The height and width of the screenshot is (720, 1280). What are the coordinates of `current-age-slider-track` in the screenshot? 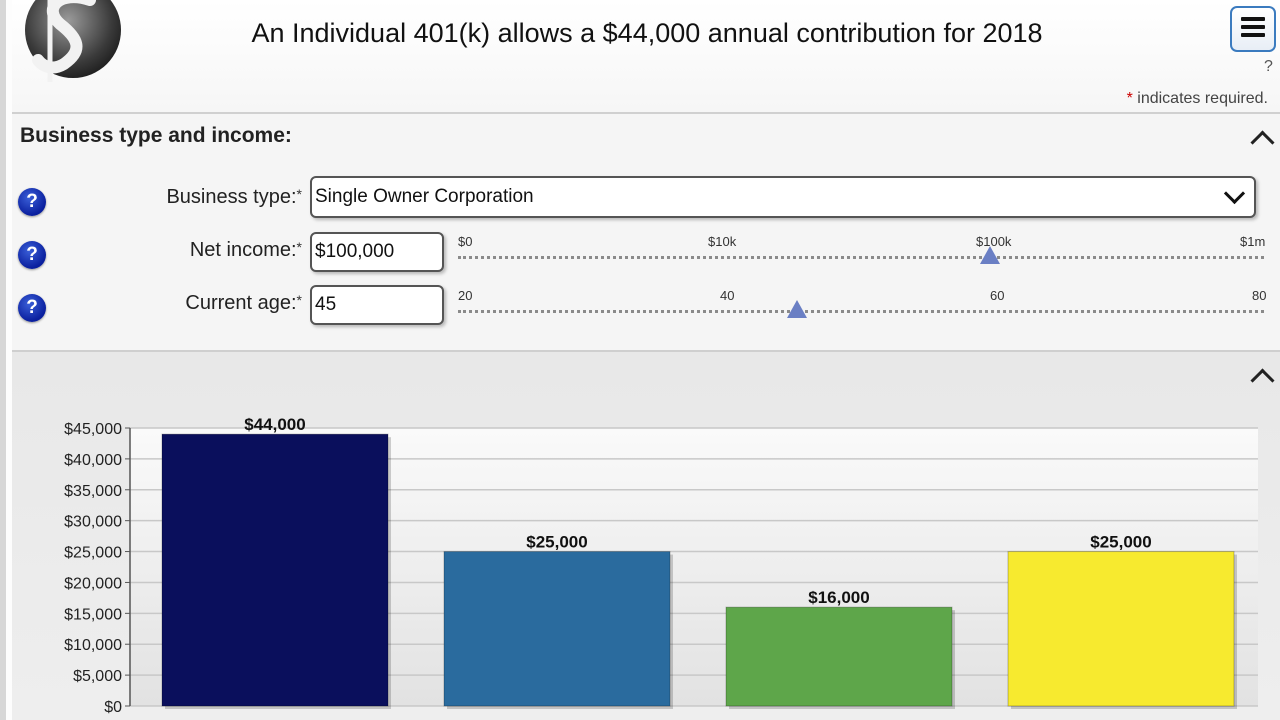 It's located at (861, 311).